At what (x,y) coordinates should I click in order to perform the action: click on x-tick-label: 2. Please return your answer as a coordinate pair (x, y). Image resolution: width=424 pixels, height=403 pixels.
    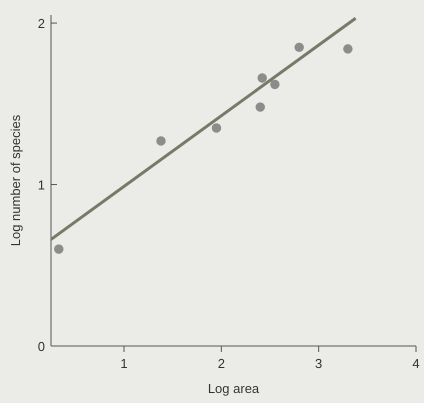
    Looking at the image, I should click on (221, 363).